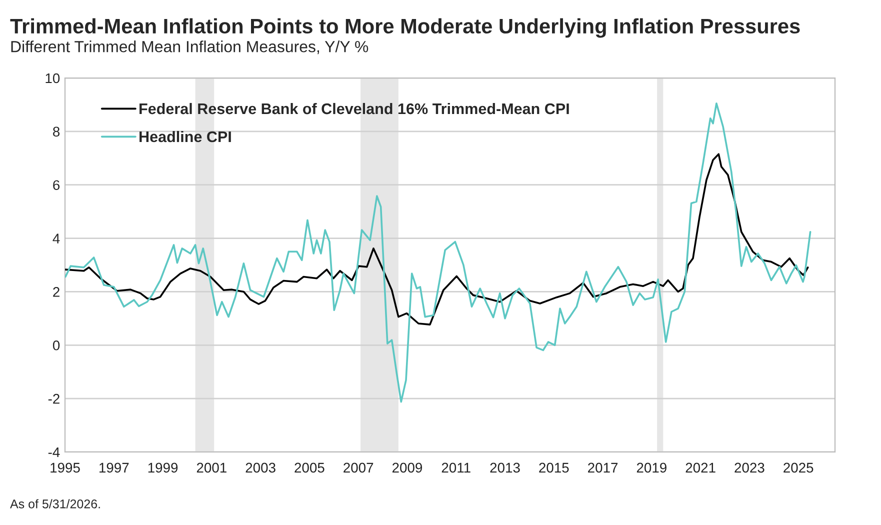  I want to click on x-tick-label: 2009, so click(407, 467).